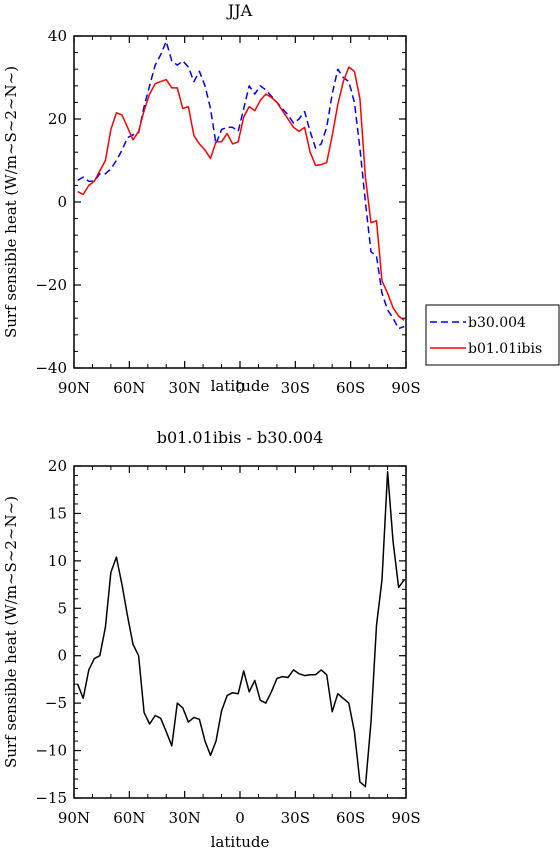  What do you see at coordinates (51, 798) in the screenshot?
I see `bottom-ytick-label: −15` at bounding box center [51, 798].